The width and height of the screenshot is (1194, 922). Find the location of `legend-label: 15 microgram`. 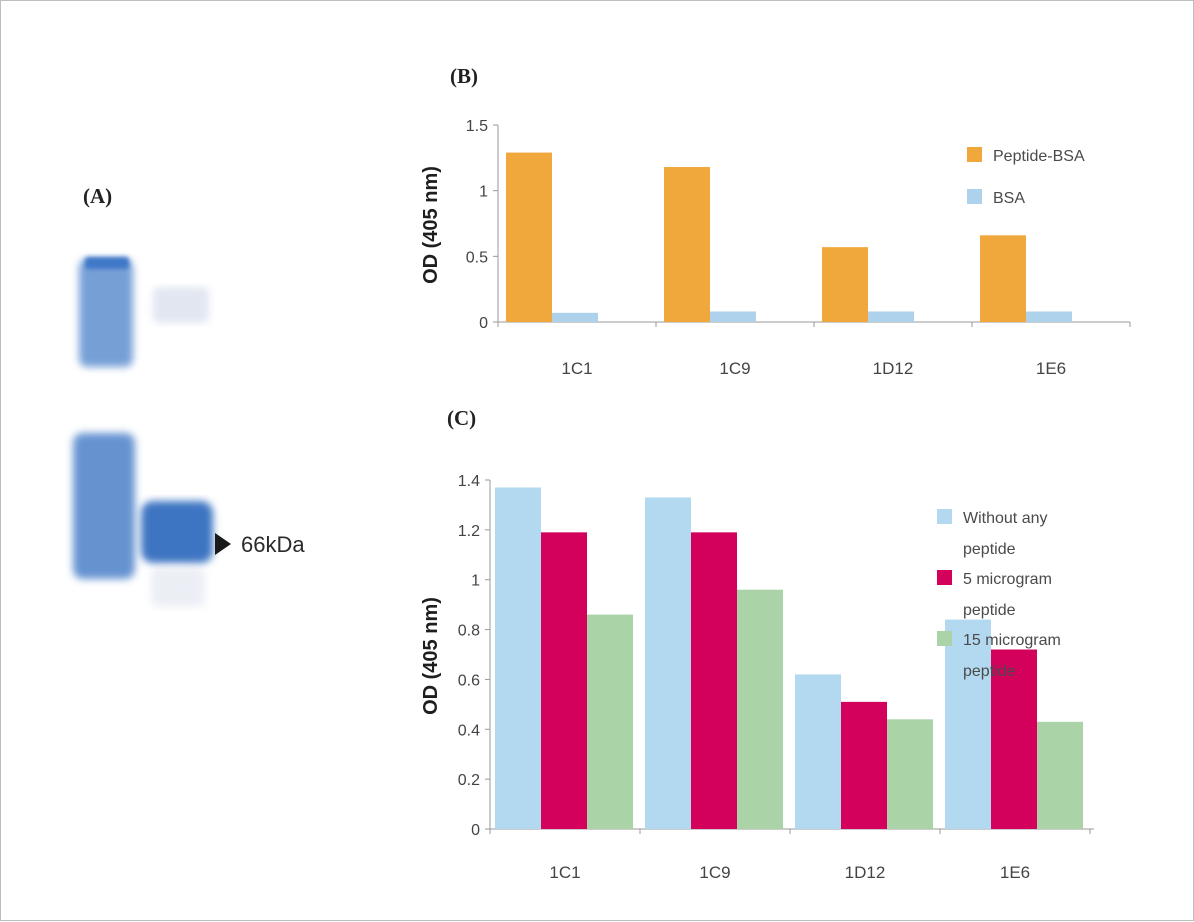

legend-label: 15 microgram is located at coordinates (1012, 640).